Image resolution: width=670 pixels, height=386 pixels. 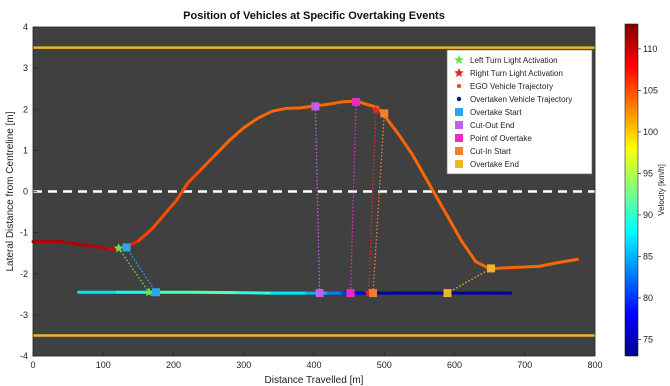 What do you see at coordinates (648, 173) in the screenshot?
I see `colorbar-tick-label: 95` at bounding box center [648, 173].